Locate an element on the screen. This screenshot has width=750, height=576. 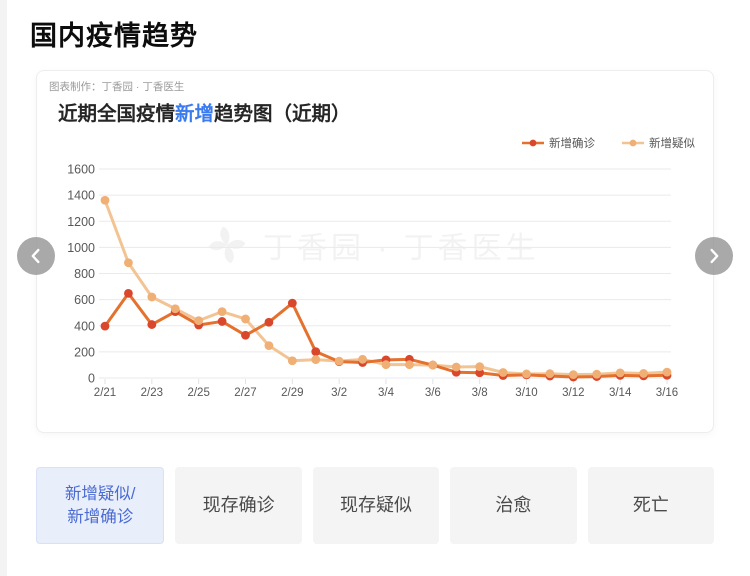
chart-title: 近期全国疫情新增趋势图（近期） is located at coordinates (204, 111).